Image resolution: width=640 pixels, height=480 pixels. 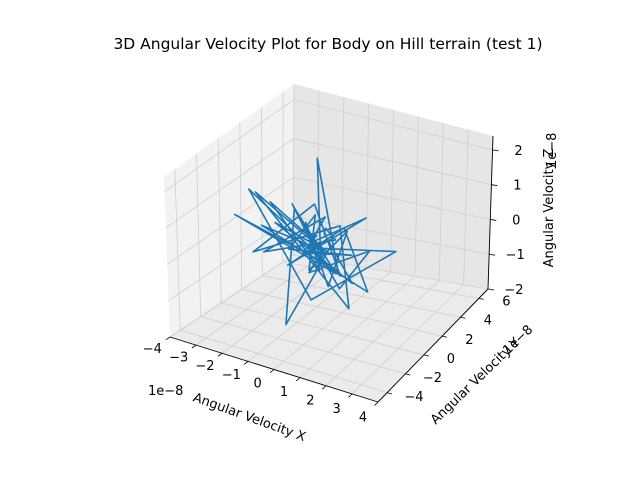 I want to click on y-tick-label: 0, so click(x=451, y=359).